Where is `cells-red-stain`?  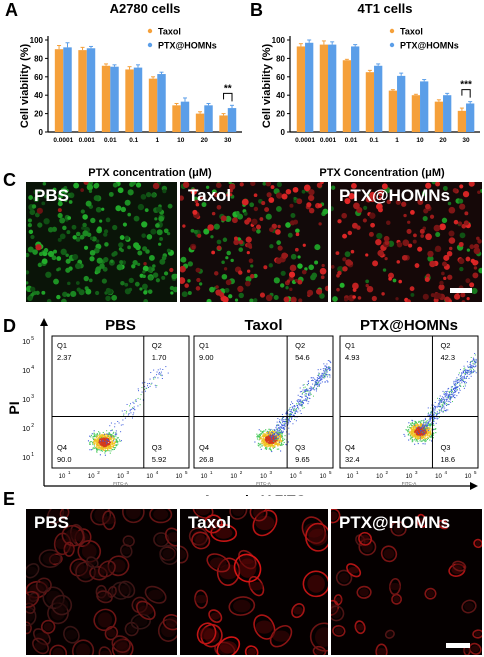 cells-red-stain is located at coordinates (101, 582).